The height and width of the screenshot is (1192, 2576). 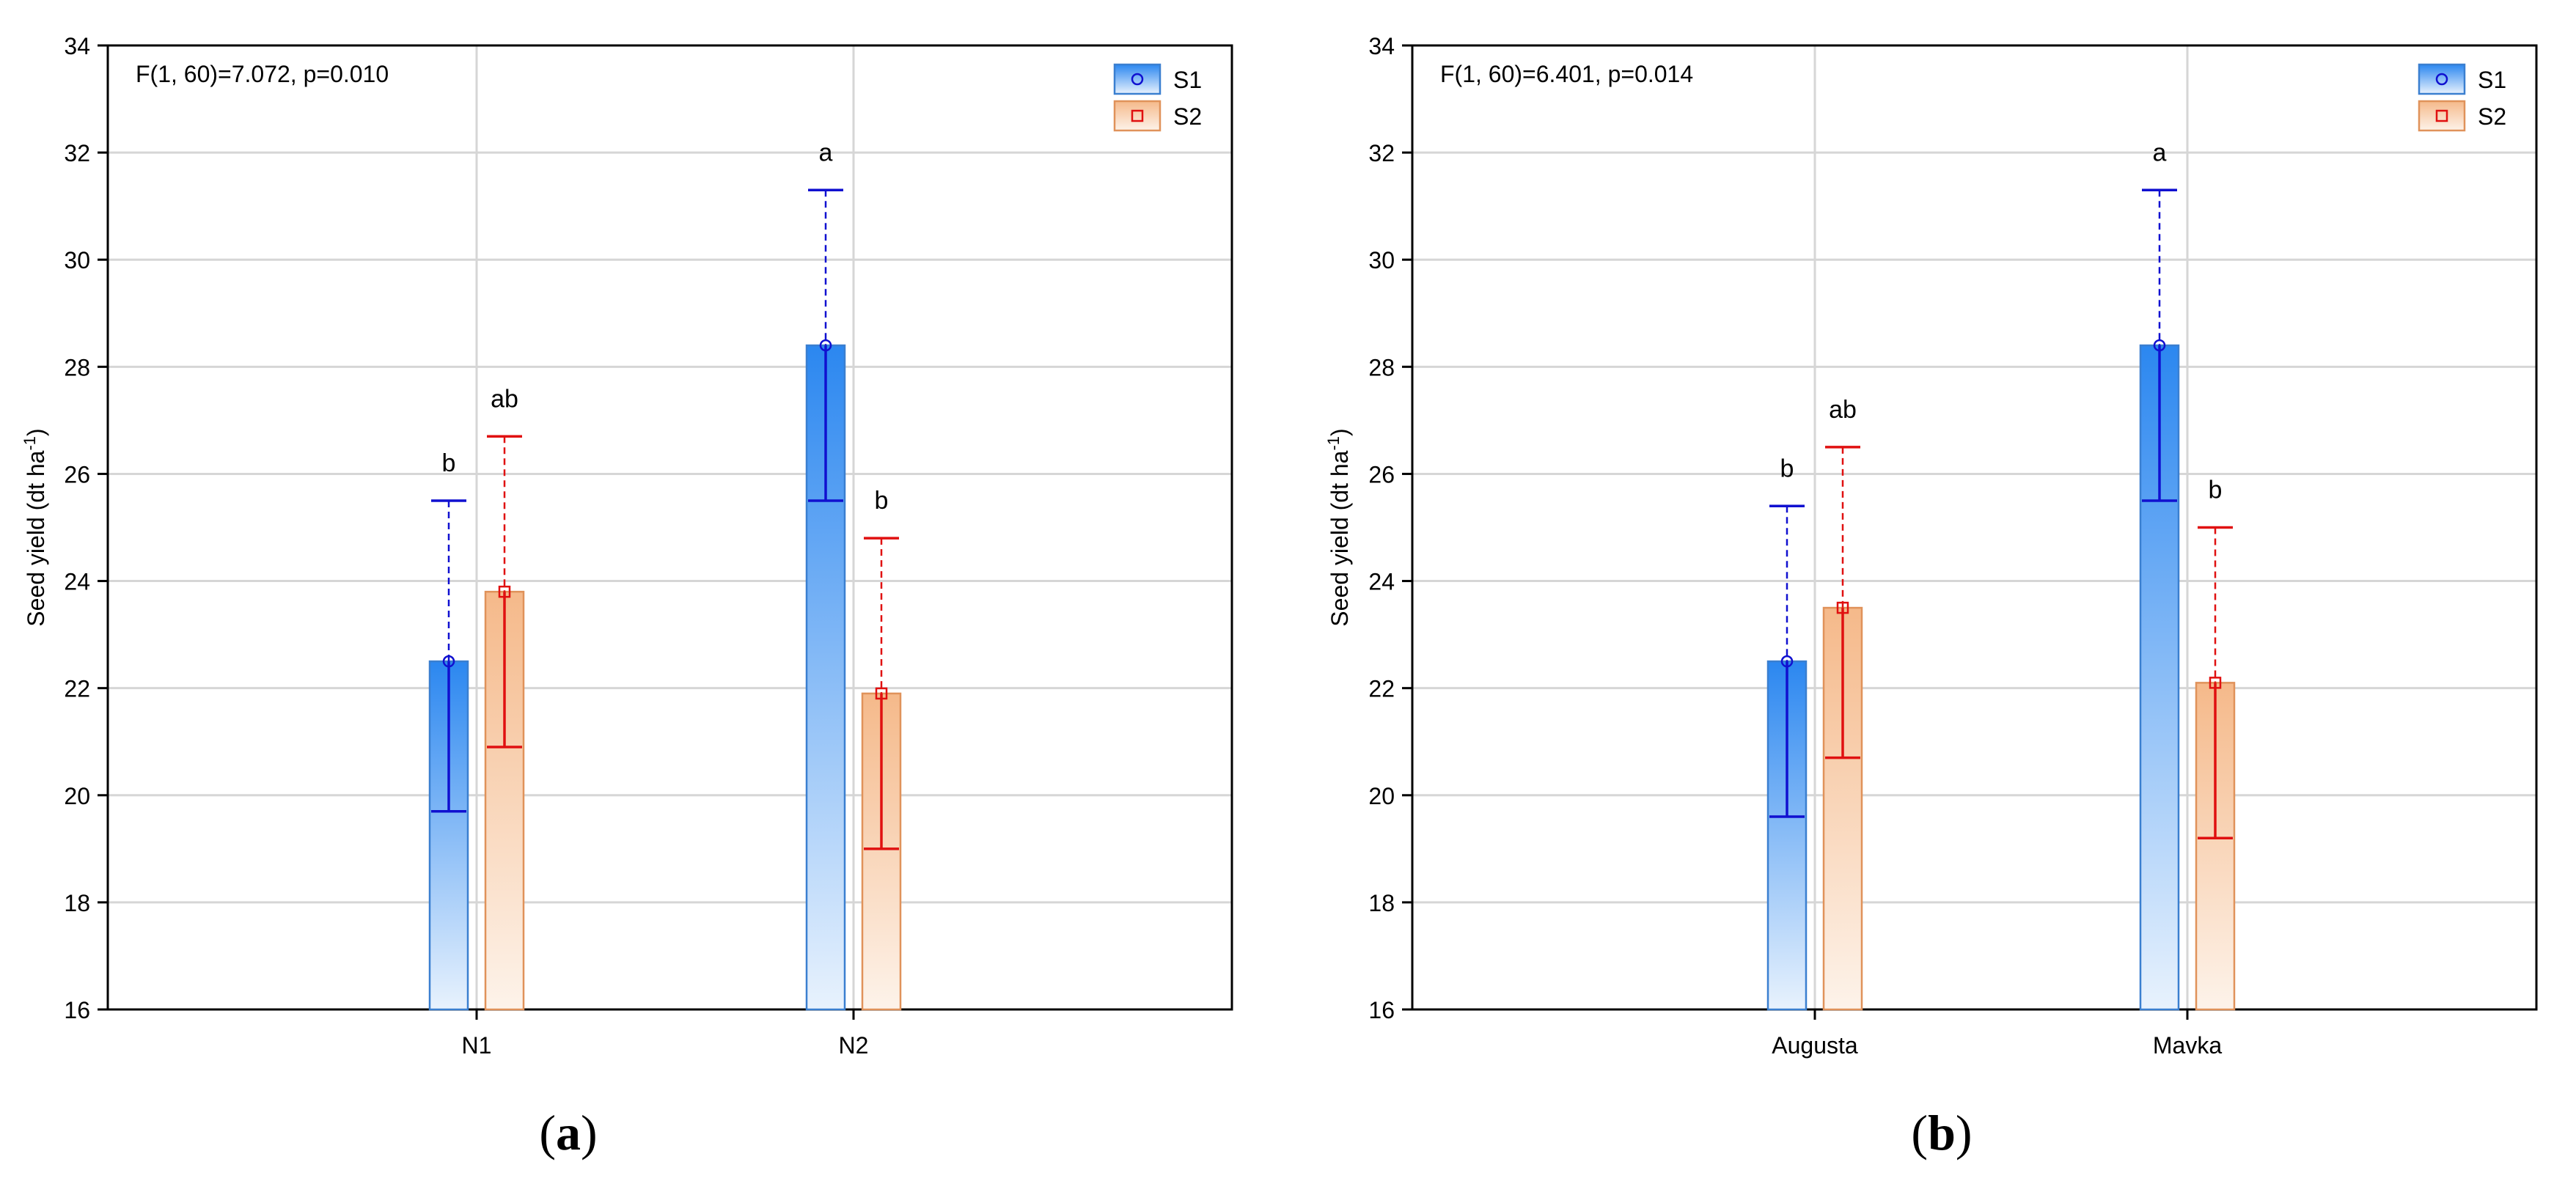 What do you see at coordinates (262, 74) in the screenshot?
I see `stats-annotation: F(1, 60)=7.072, p=0.010` at bounding box center [262, 74].